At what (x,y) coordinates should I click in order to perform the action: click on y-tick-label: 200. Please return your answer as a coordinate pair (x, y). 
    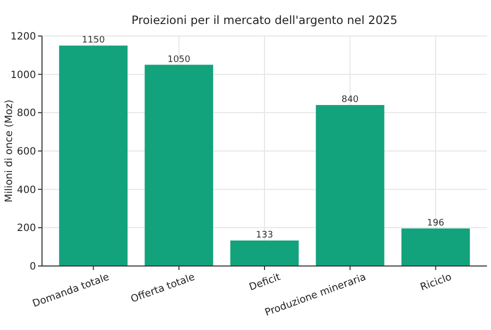
    Looking at the image, I should click on (26, 228).